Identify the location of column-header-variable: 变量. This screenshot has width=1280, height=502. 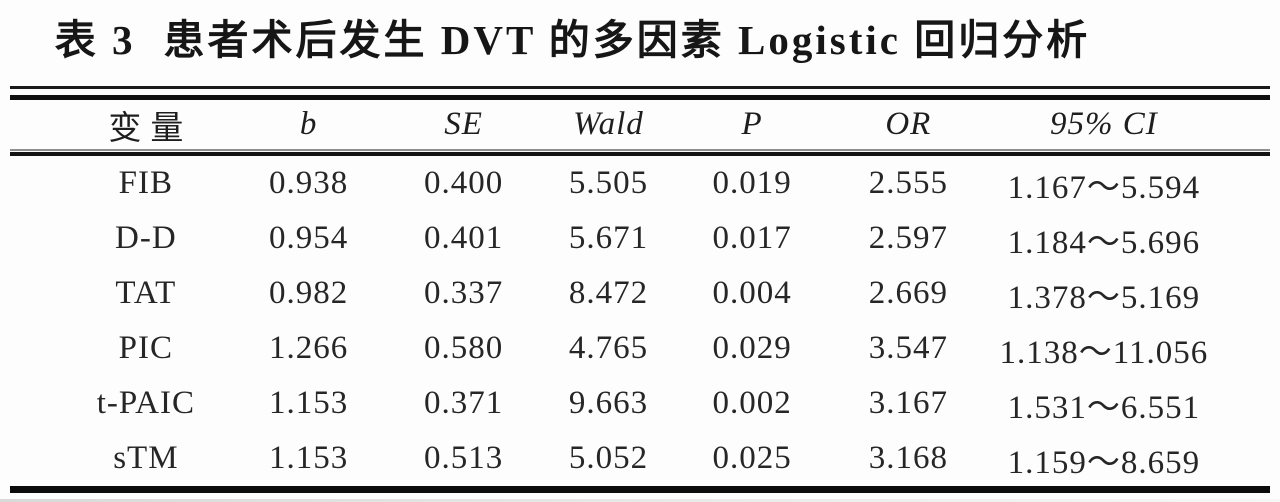
(150, 128).